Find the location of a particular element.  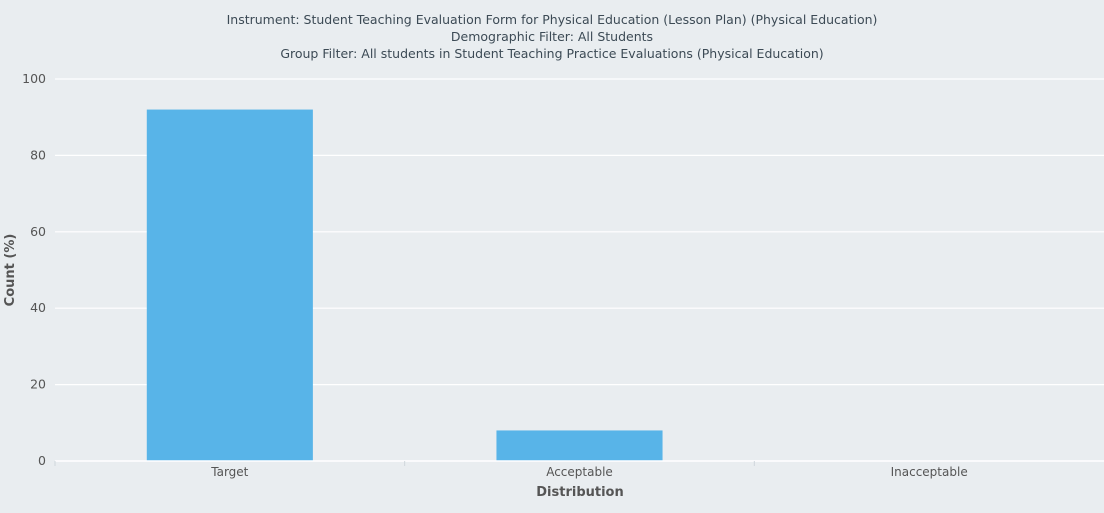

y-tick-label: 20 is located at coordinates (38, 384).